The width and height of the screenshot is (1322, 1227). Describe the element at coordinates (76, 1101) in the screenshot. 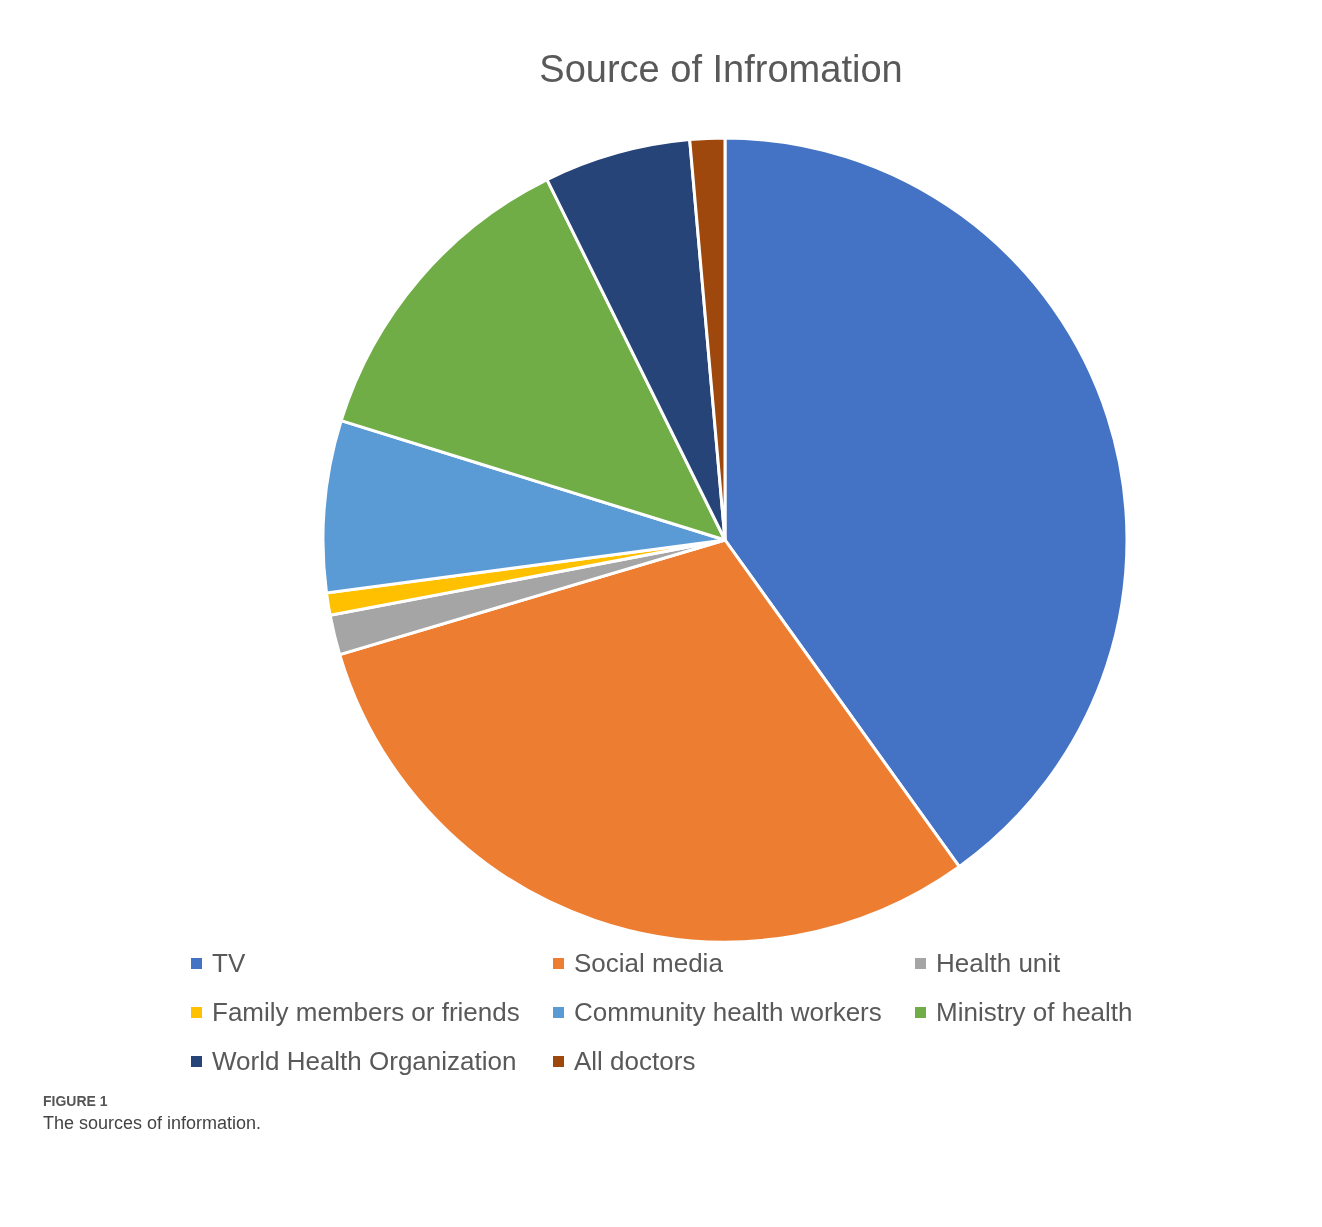

I see `caption: FIGURE 1` at that location.